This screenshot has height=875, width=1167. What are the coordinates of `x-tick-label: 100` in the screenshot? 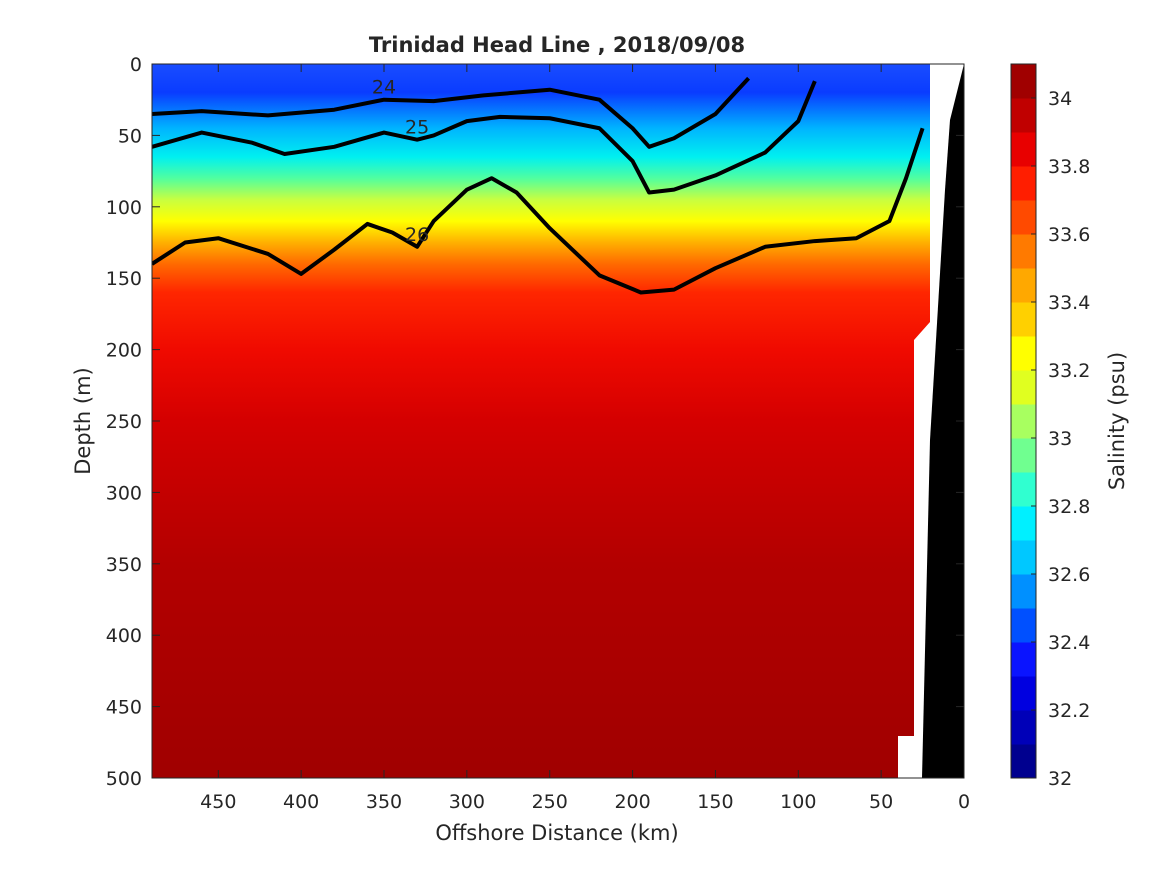 It's located at (798, 802).